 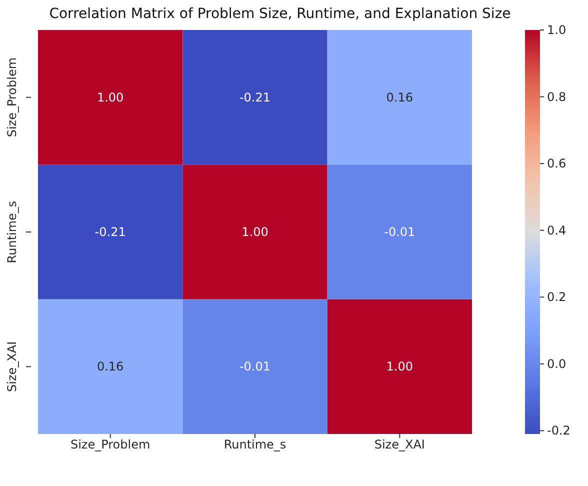 What do you see at coordinates (556, 363) in the screenshot?
I see `color-bar-label: 0.0` at bounding box center [556, 363].